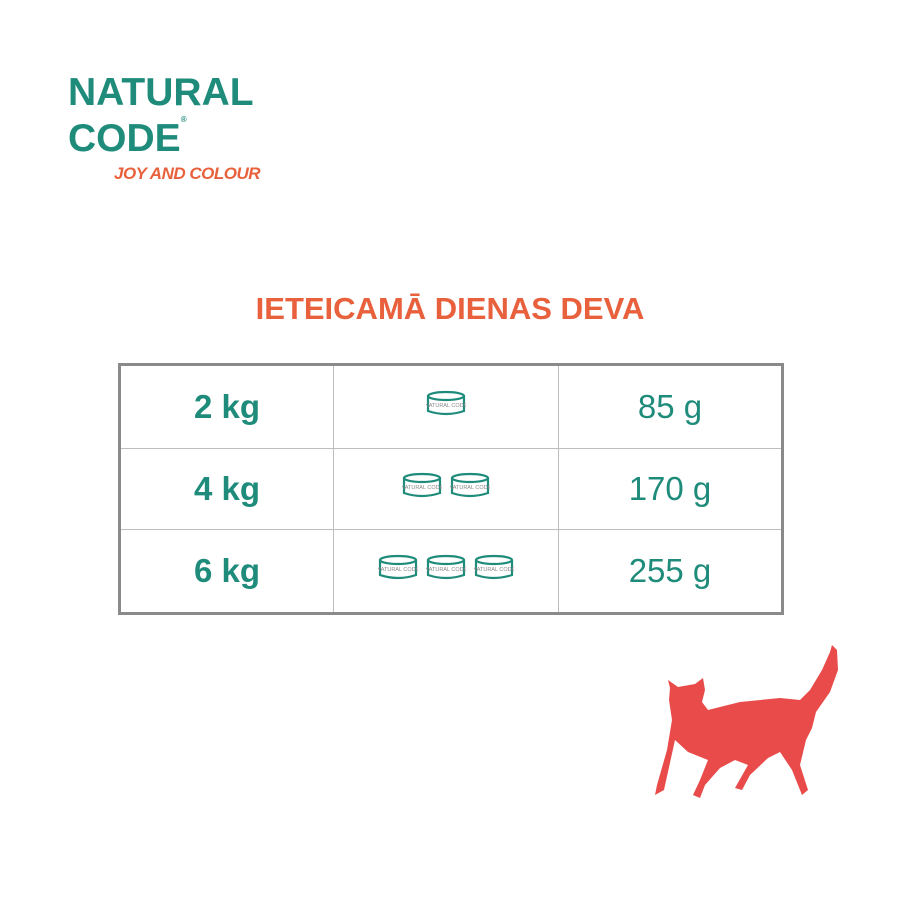 This screenshot has width=900, height=900. Describe the element at coordinates (450, 308) in the screenshot. I see `page-title: IETEICAMĀ DIENAS DEVA` at that location.